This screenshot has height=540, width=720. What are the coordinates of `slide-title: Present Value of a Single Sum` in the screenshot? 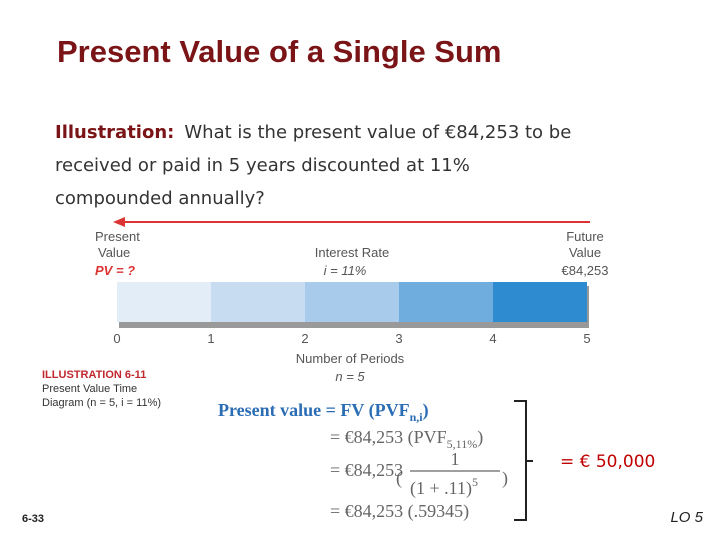 It's located at (279, 51).